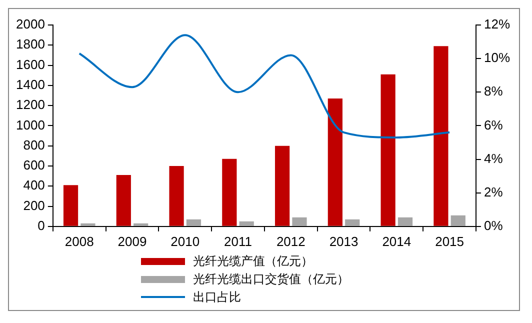 The image size is (532, 323). I want to click on x-tick-label: 2015, so click(449, 241).